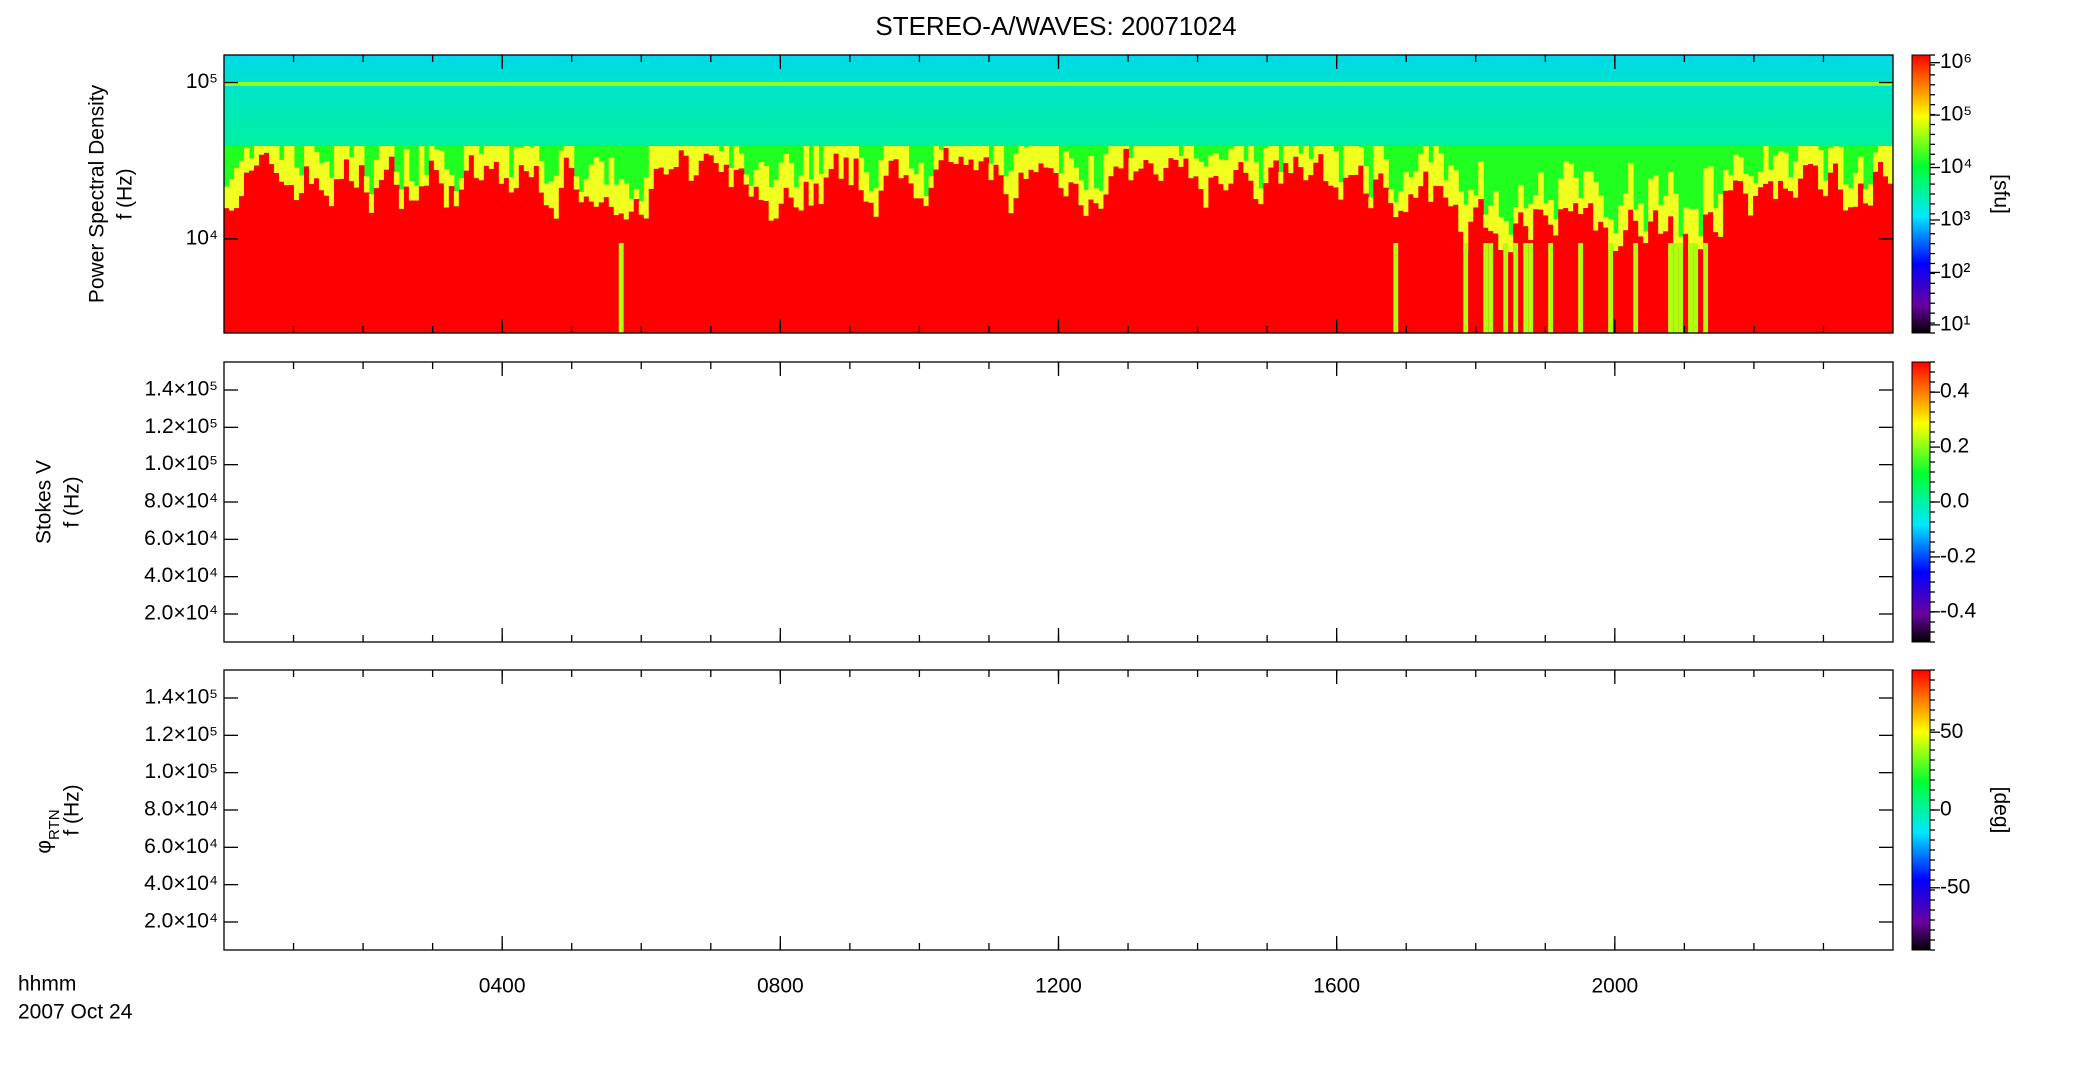 This screenshot has width=2096, height=1080. What do you see at coordinates (47, 984) in the screenshot?
I see `x-axis-label: hhmm` at bounding box center [47, 984].